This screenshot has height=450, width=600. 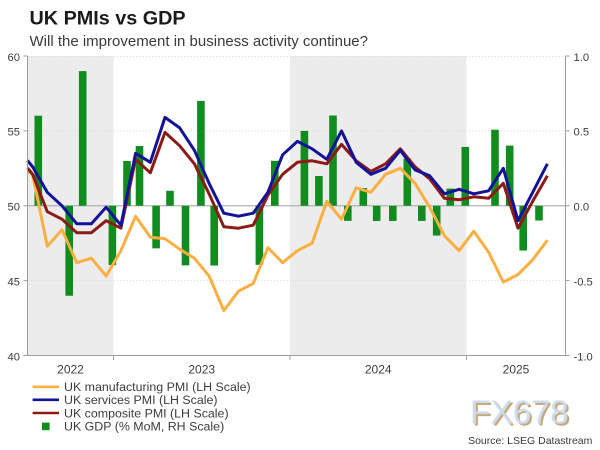 What do you see at coordinates (14, 282) in the screenshot?
I see `svg-text: 45` at bounding box center [14, 282].